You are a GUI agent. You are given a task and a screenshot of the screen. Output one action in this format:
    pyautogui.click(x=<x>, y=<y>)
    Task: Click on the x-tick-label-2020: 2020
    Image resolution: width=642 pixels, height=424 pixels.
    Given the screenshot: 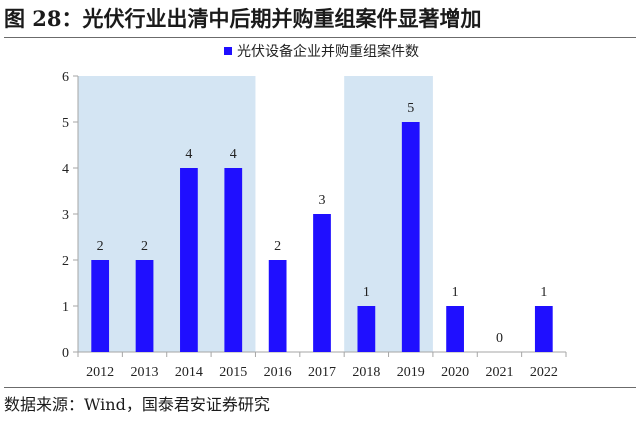 What is the action you would take?
    pyautogui.click(x=455, y=372)
    